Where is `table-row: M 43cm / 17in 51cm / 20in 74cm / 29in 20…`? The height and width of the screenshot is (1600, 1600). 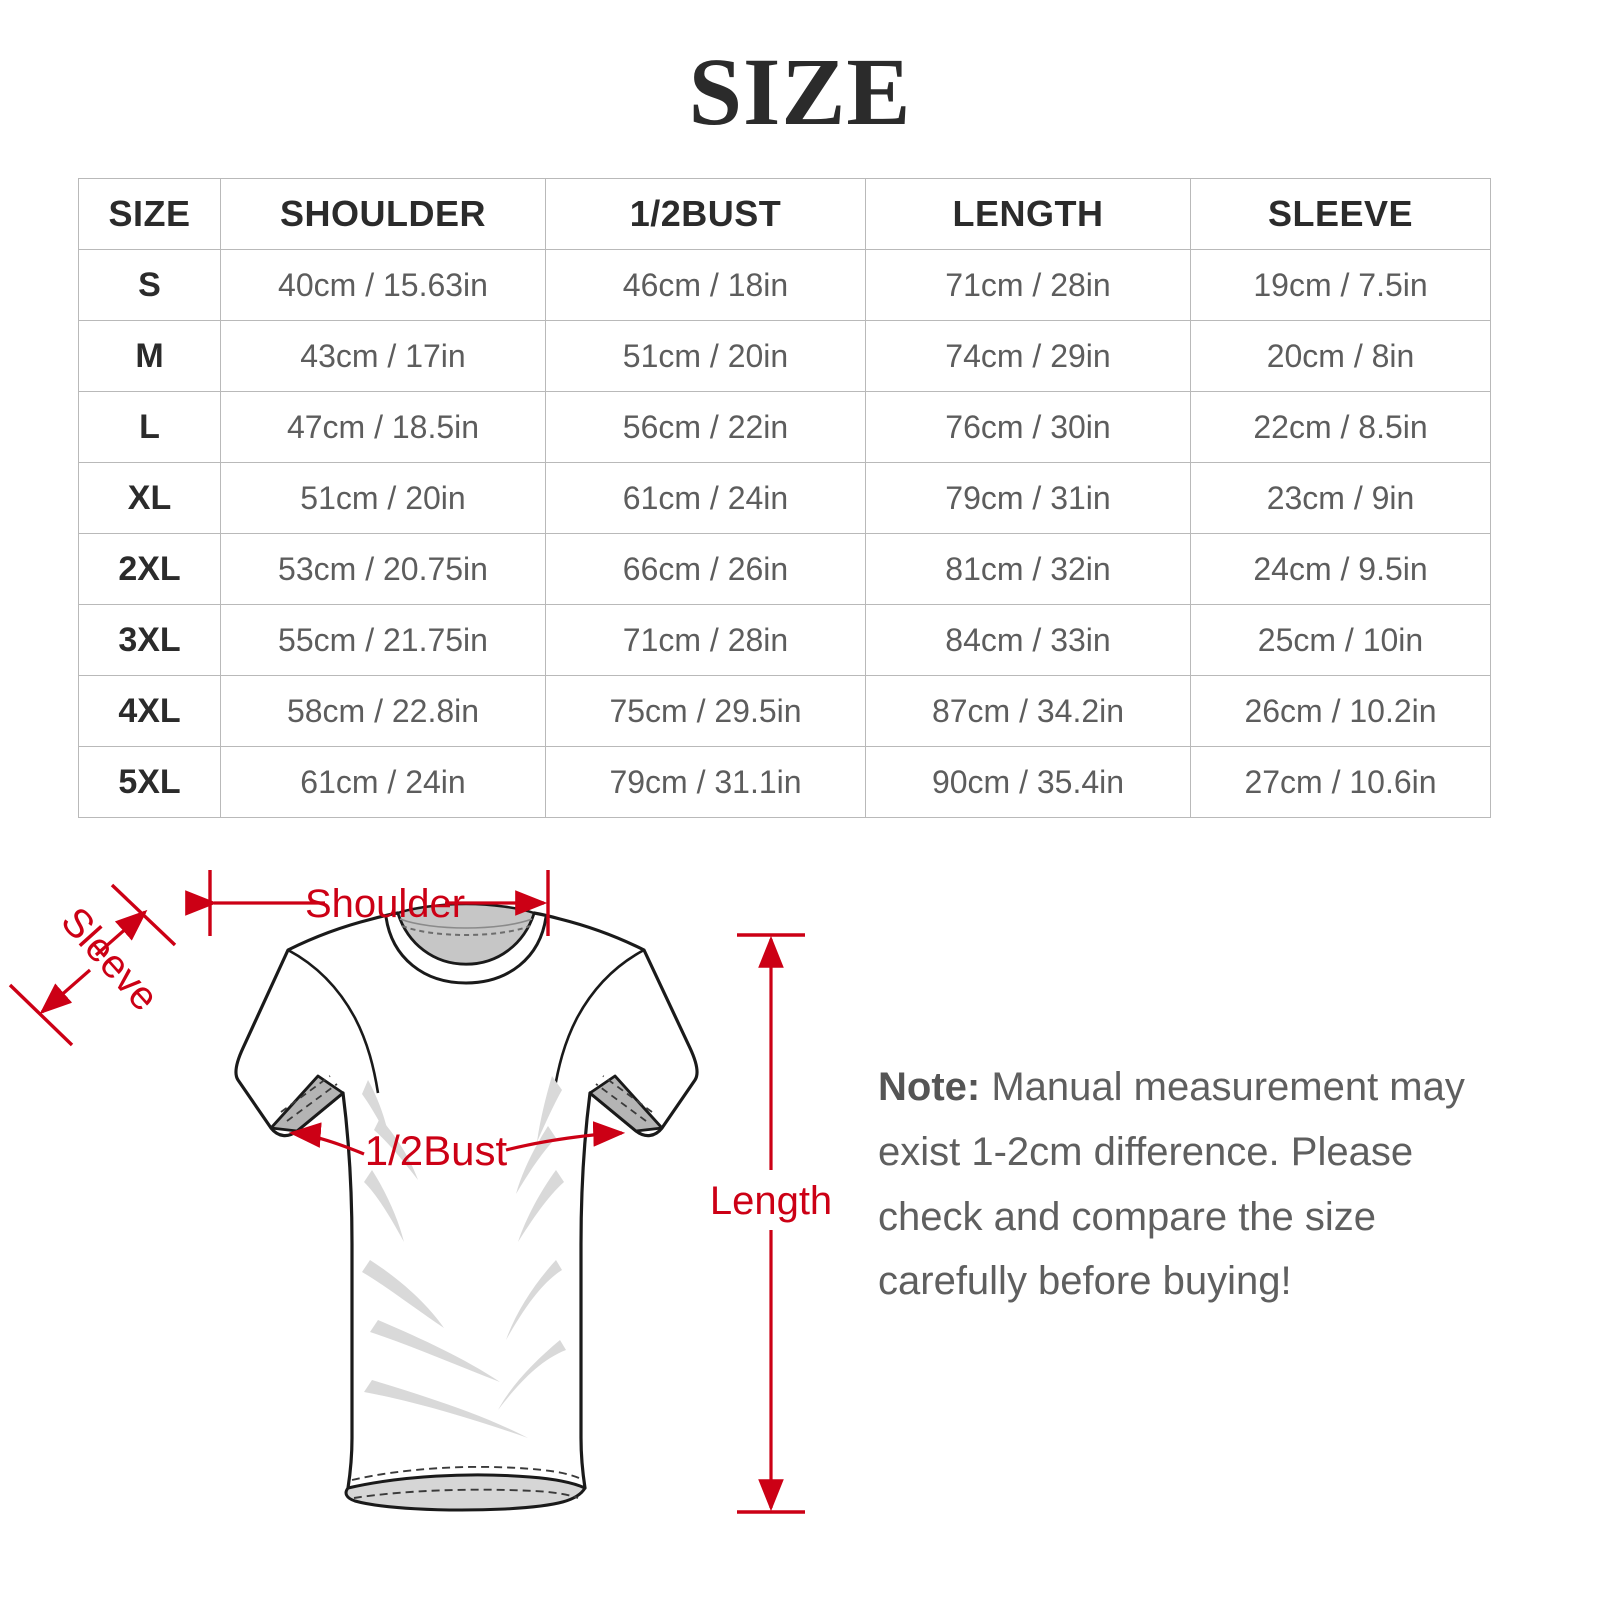 table-row: M 43cm / 17in 51cm / 20in 74cm / 29in 20… is located at coordinates (784, 356).